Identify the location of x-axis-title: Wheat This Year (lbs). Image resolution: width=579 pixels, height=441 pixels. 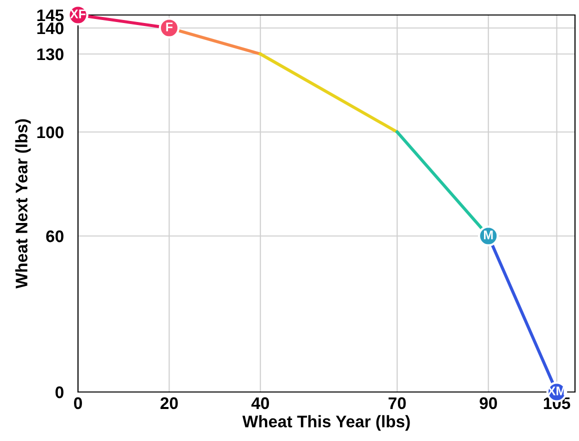
(326, 423).